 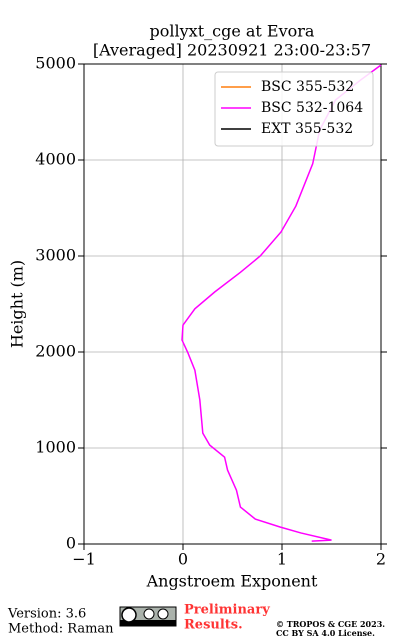 I want to click on y-tick-label: 5000, so click(x=55, y=63).